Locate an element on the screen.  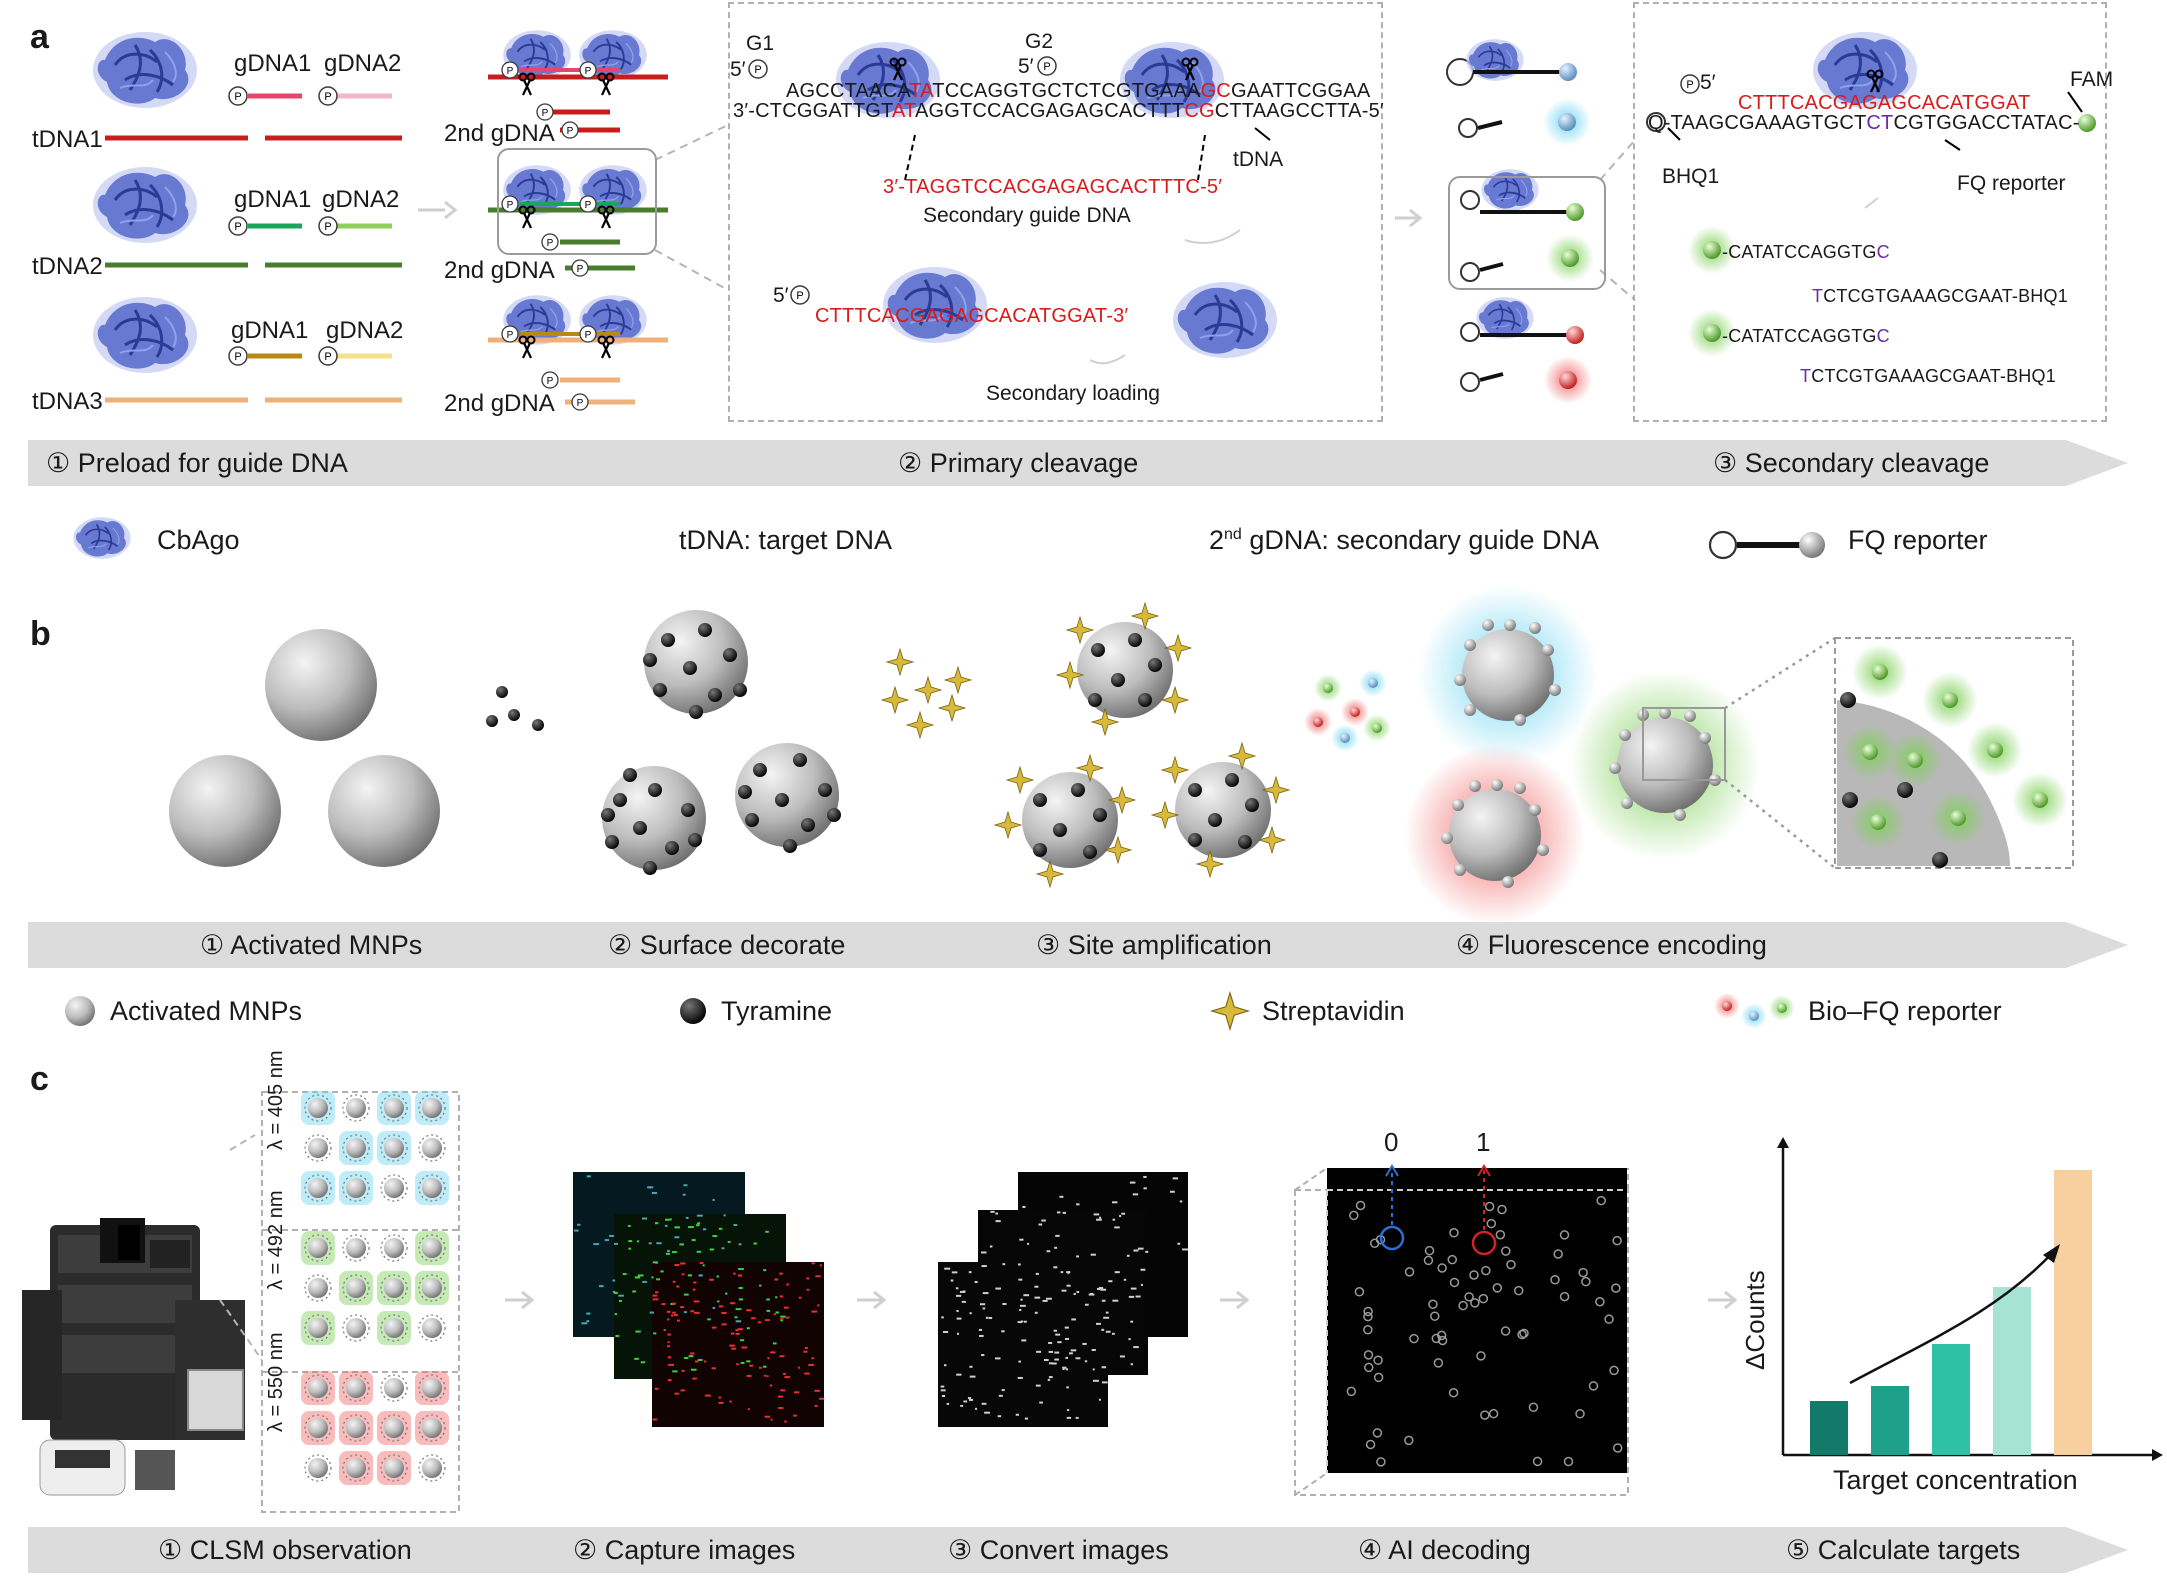
panel-letter-b: b is located at coordinates (40, 634).